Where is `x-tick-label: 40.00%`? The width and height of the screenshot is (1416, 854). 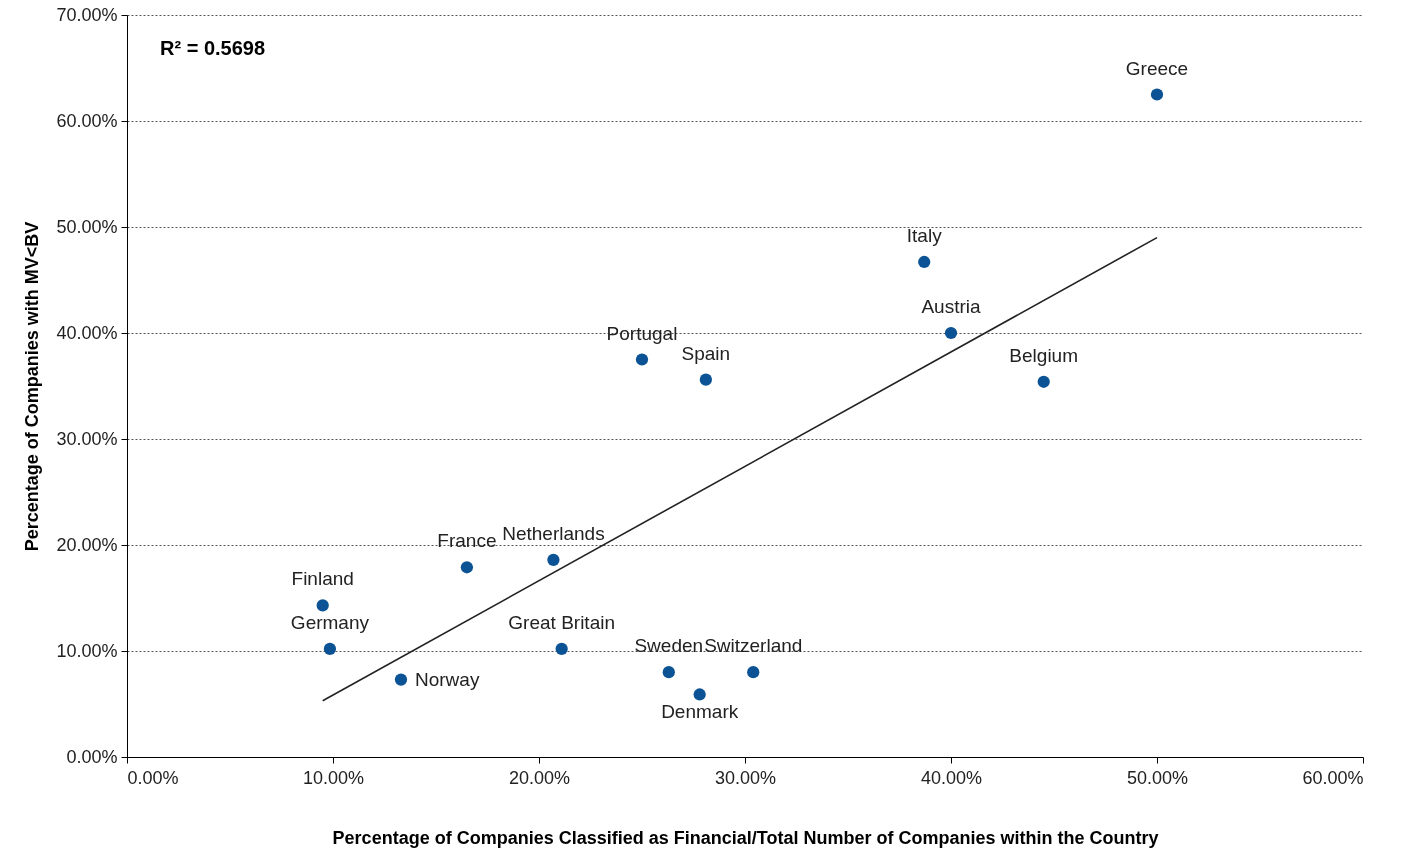
x-tick-label: 40.00% is located at coordinates (951, 777).